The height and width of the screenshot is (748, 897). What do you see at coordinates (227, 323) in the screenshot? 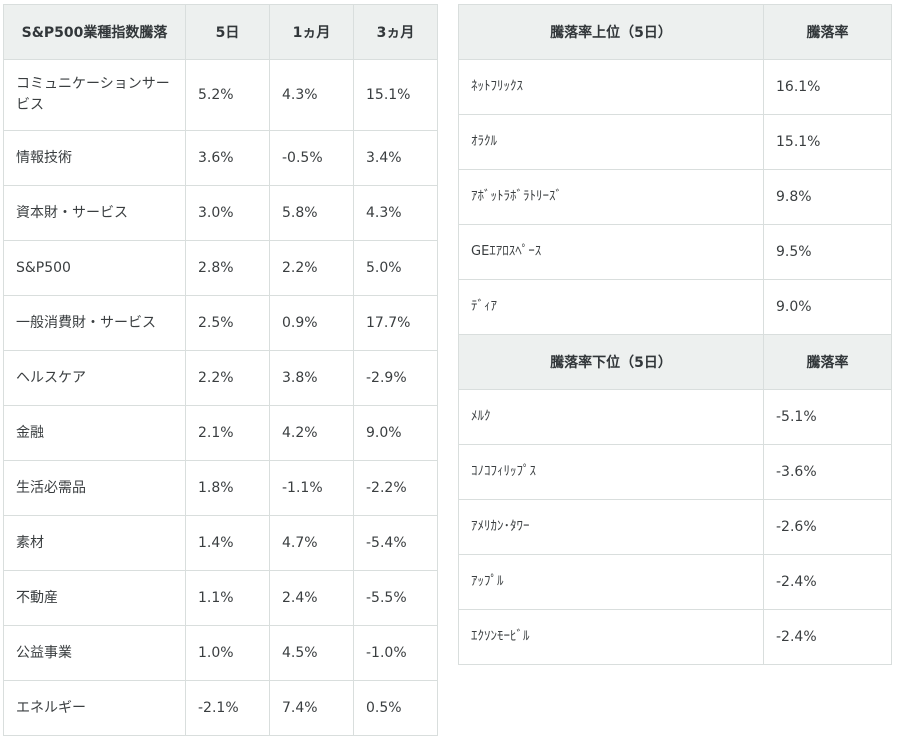
I see `value-5day: 2.5%` at bounding box center [227, 323].